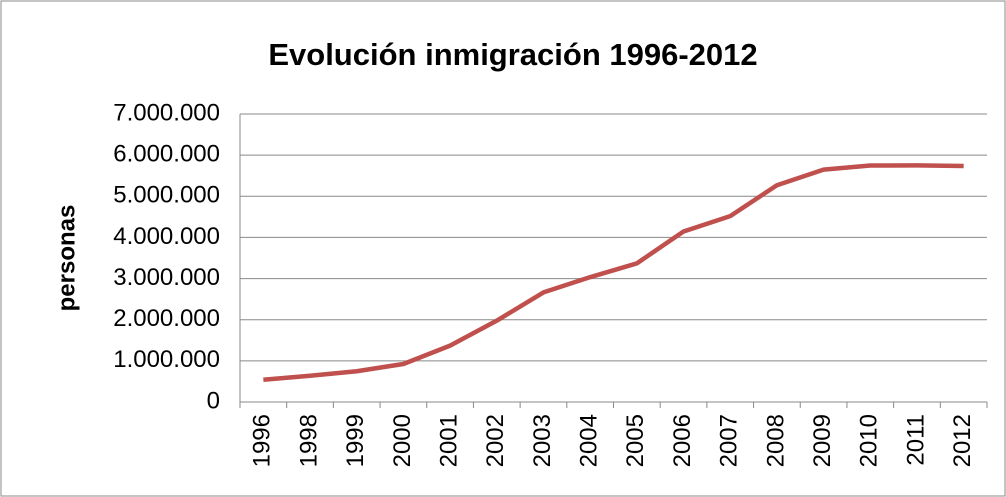  I want to click on y-tick-label: 1.000.000, so click(166, 359).